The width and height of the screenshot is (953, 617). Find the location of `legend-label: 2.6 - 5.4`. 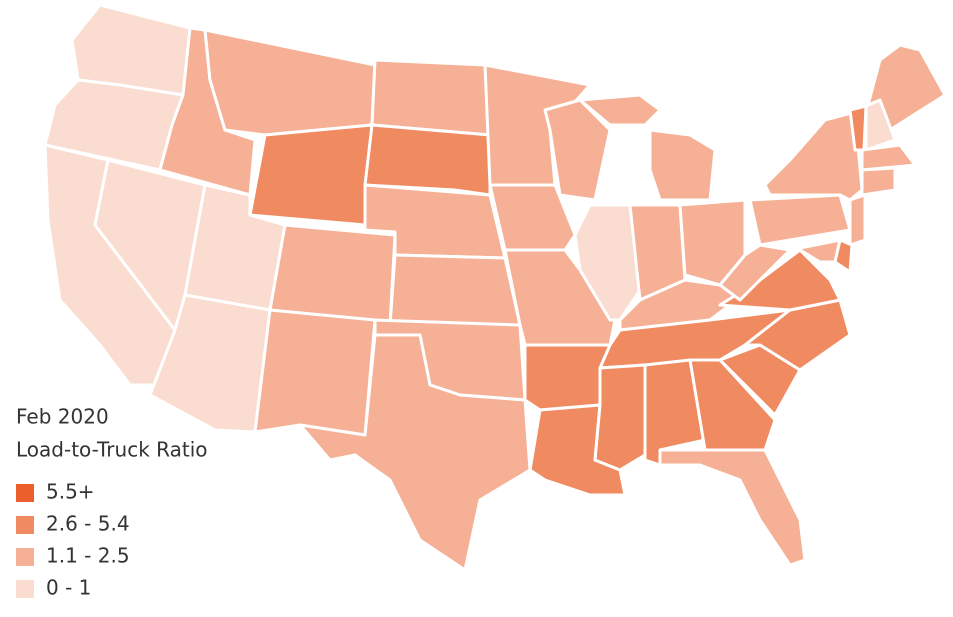

legend-label: 2.6 - 5.4 is located at coordinates (88, 524).